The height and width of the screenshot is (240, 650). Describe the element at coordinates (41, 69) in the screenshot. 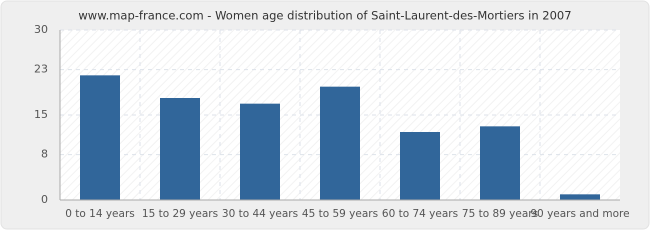

I see `y-tick-label: 23` at that location.